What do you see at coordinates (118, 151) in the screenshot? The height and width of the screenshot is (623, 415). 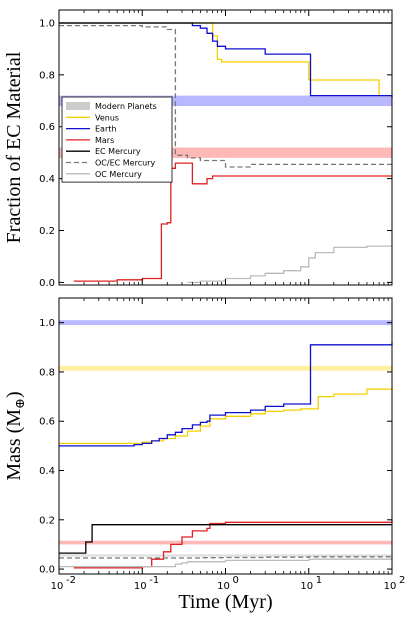 I see `legend-label-ec-mercury: EC Mercury` at bounding box center [118, 151].